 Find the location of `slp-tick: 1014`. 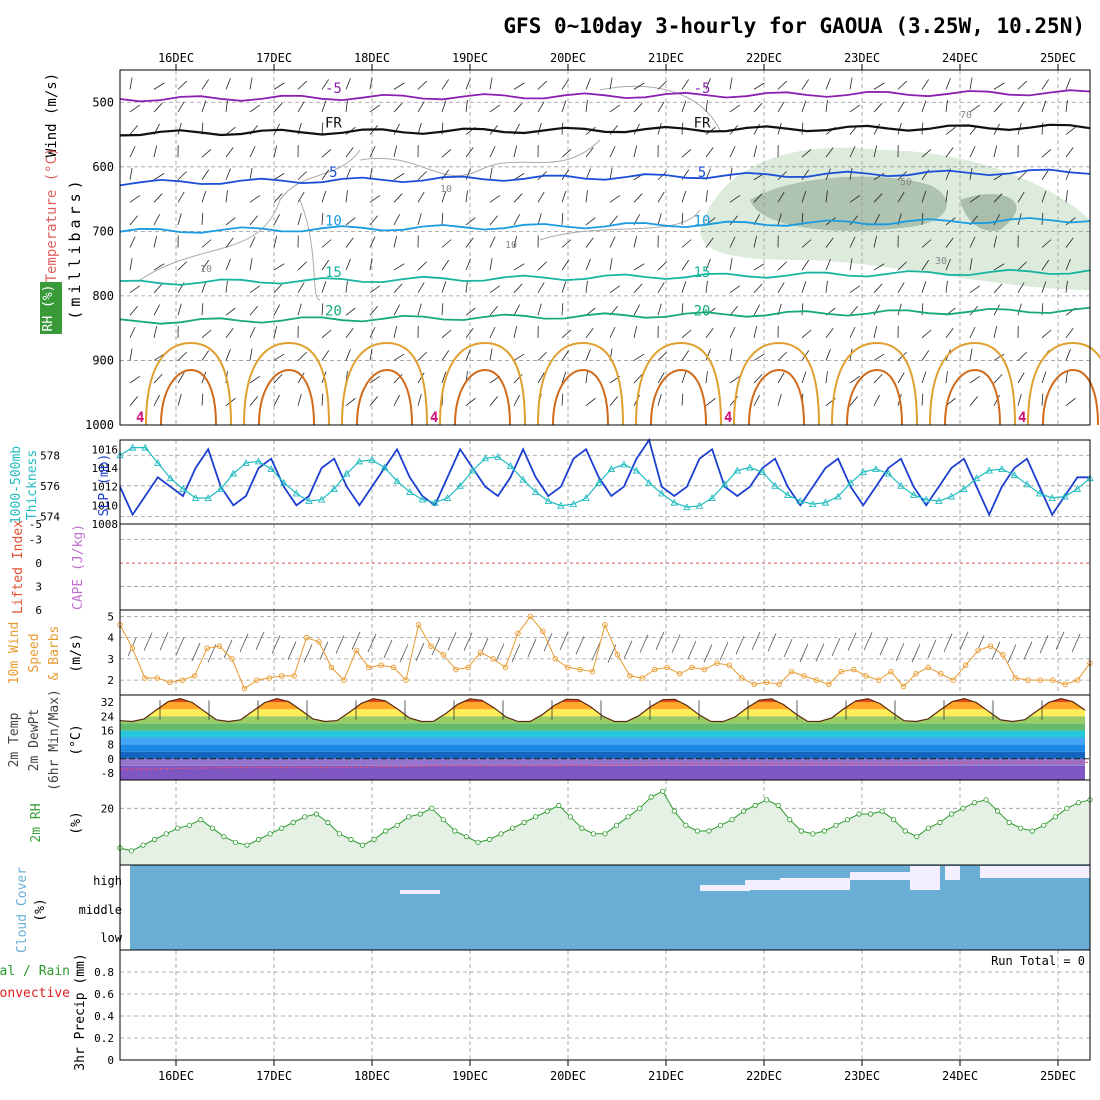

slp-tick: 1014 is located at coordinates (105, 468).